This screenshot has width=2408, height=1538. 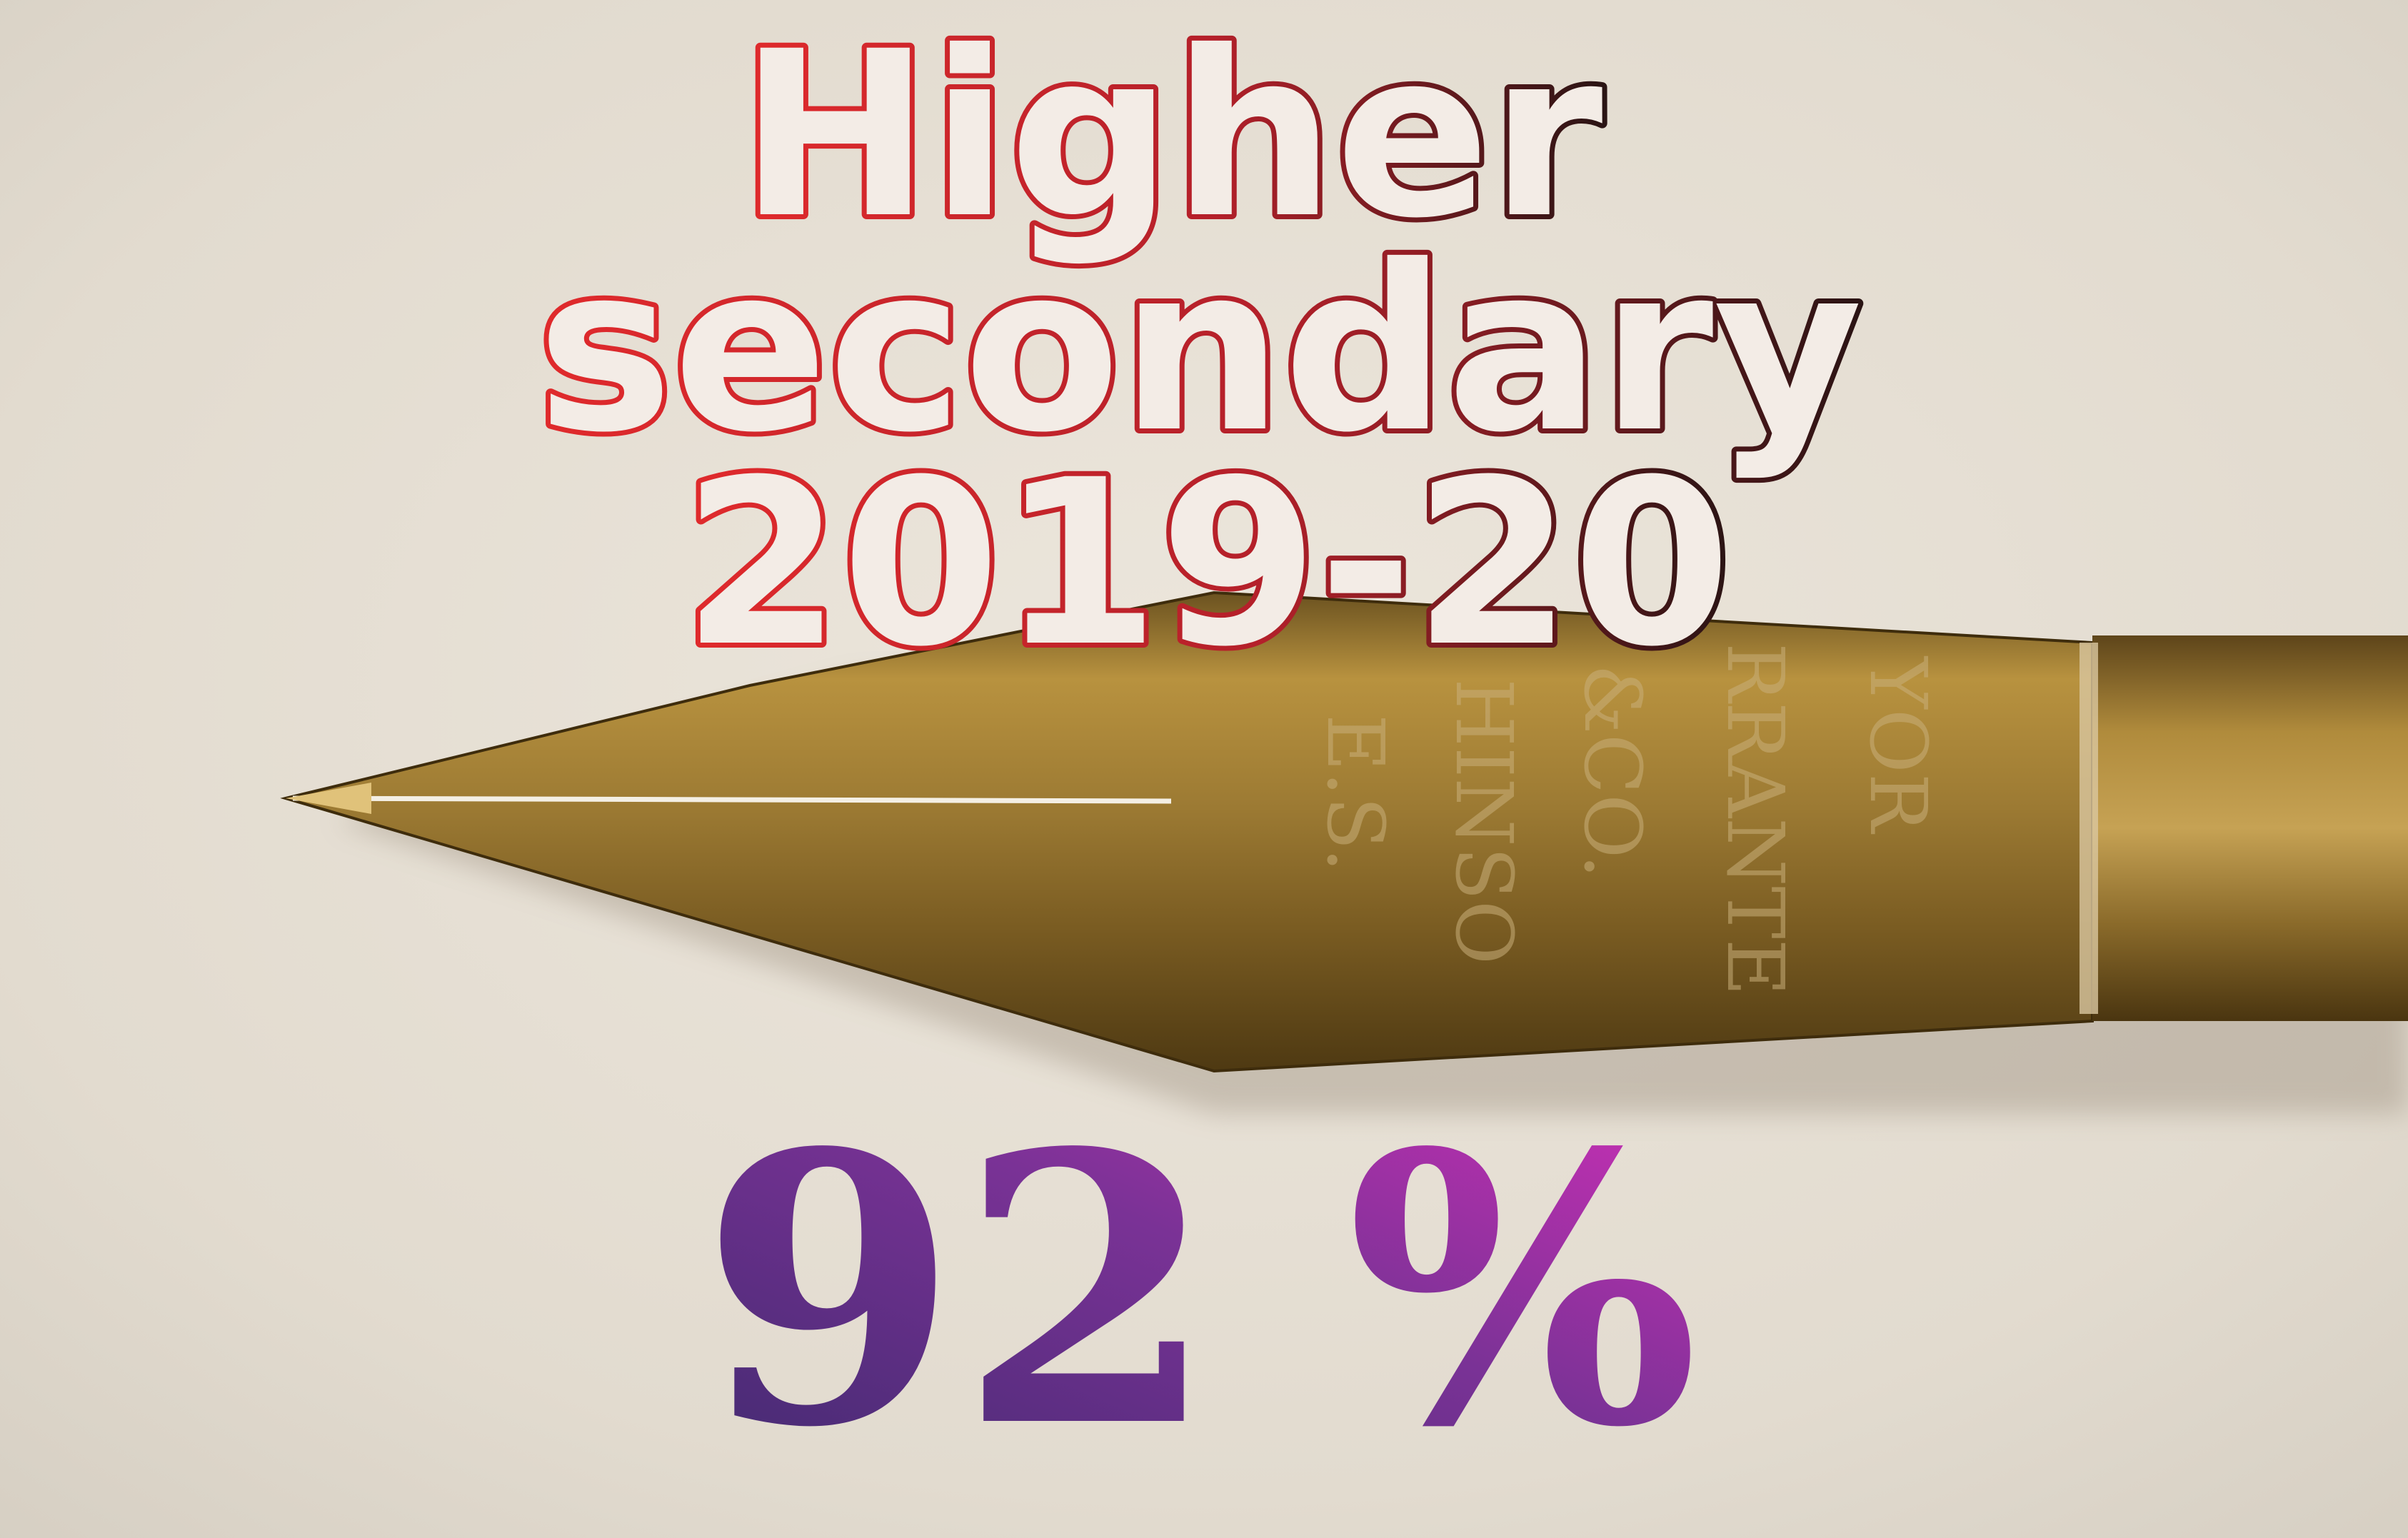 I want to click on pen-holder, so click(x=2250, y=828).